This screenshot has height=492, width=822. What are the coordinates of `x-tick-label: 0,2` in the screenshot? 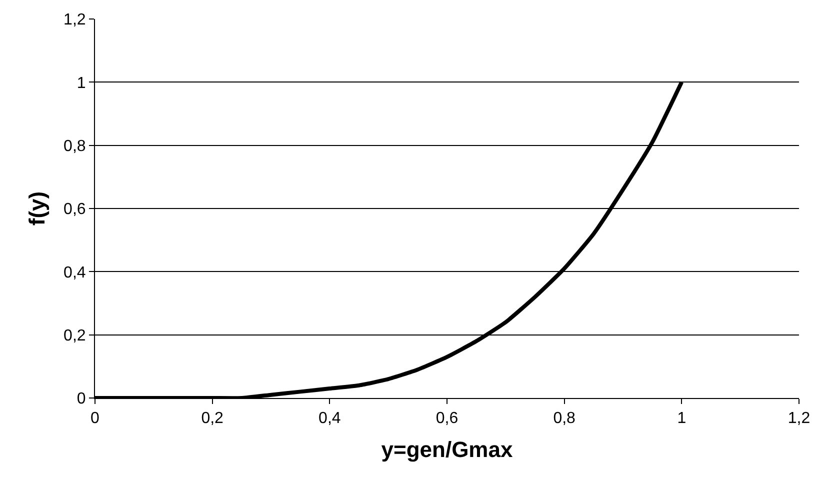 It's located at (212, 419).